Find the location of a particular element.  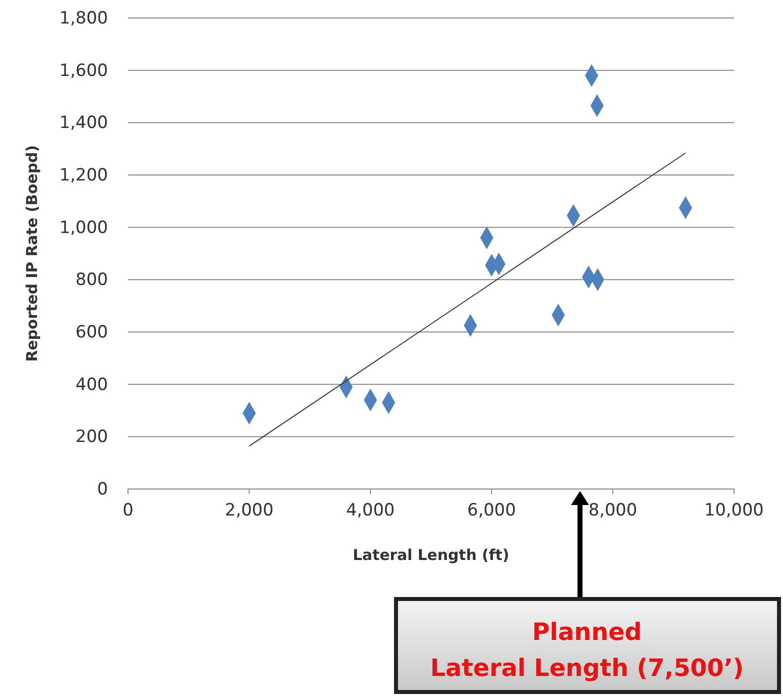

y-tick-label: 400 is located at coordinates (92, 384).